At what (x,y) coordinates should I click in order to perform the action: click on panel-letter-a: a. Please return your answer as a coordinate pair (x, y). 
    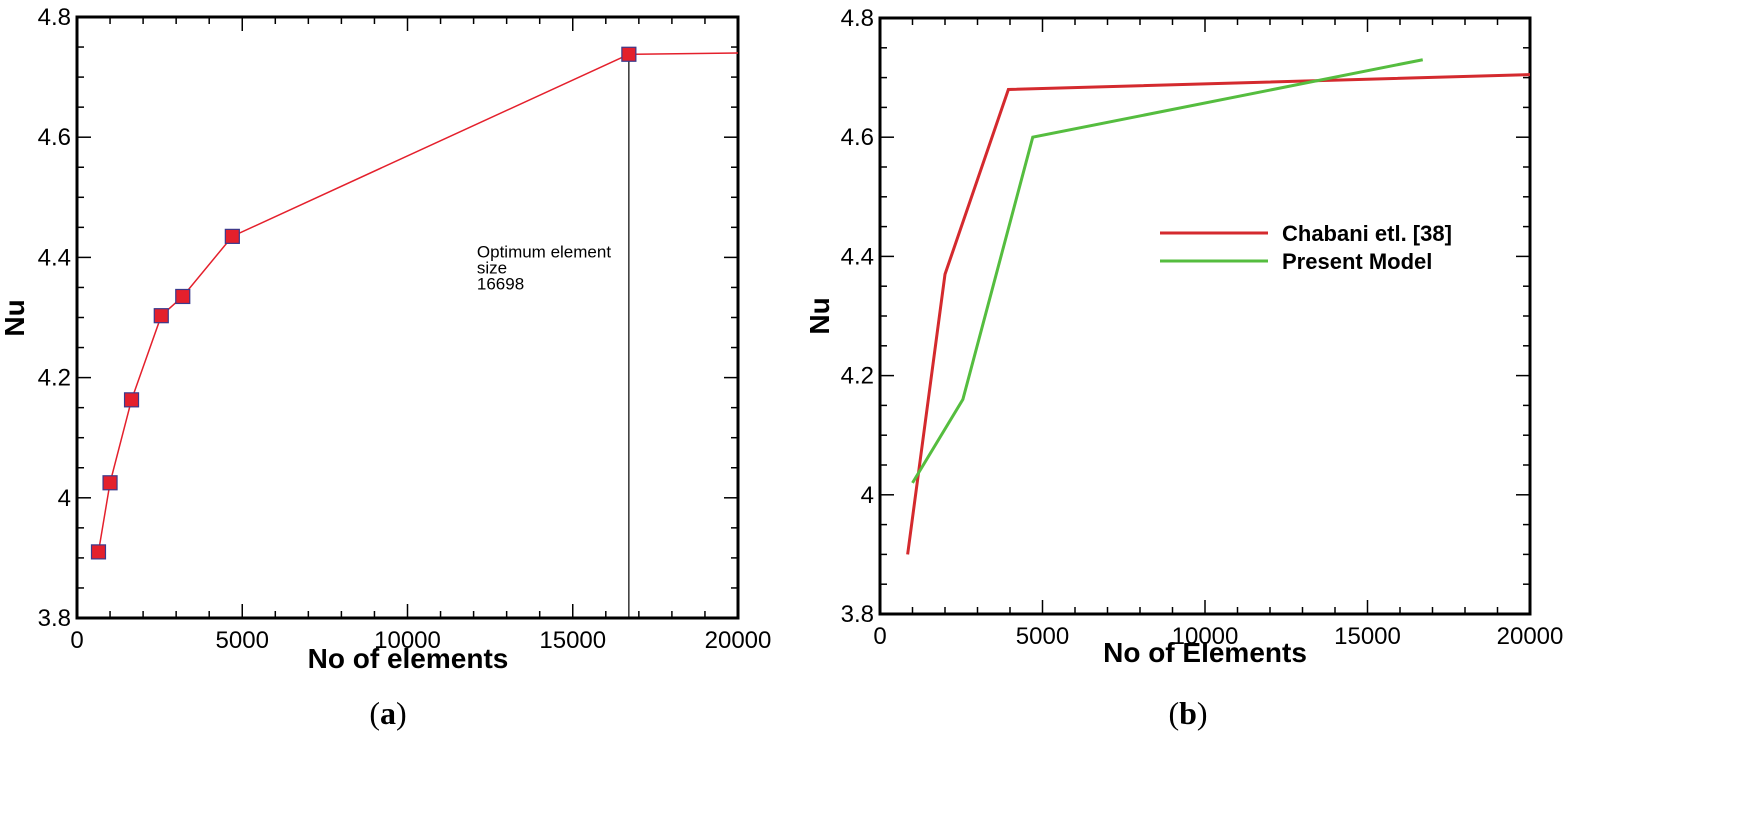
    Looking at the image, I should click on (388, 713).